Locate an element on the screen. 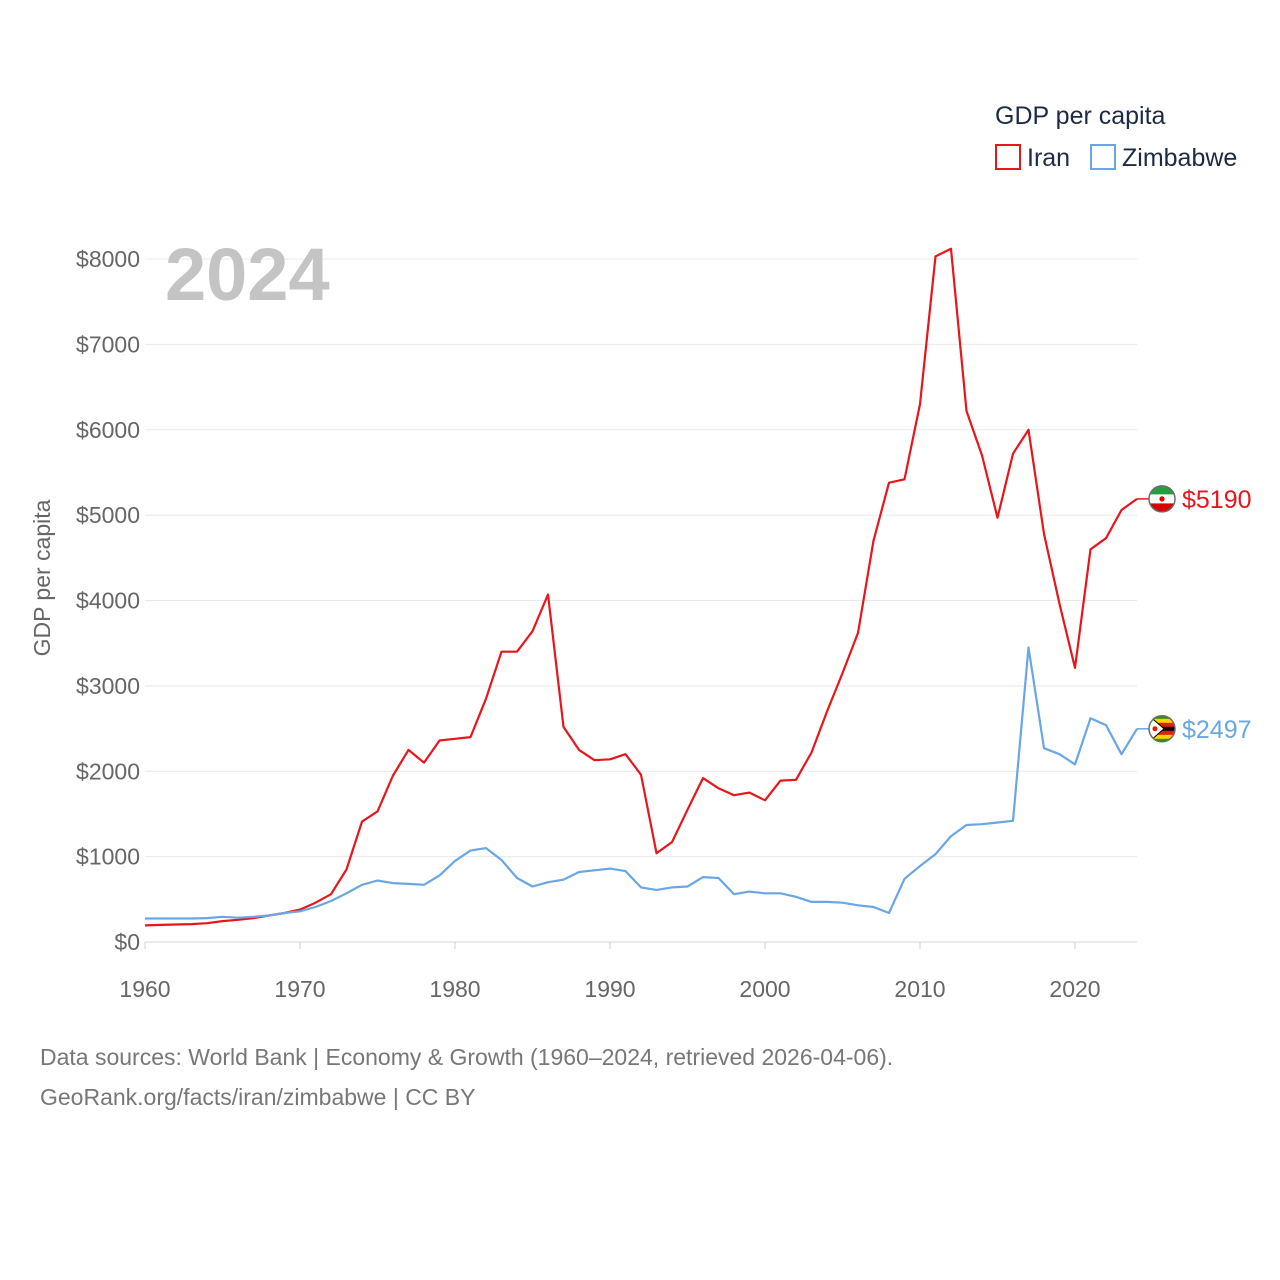 This screenshot has width=1280, height=1280. x-tick-label: 1960 is located at coordinates (144, 989).